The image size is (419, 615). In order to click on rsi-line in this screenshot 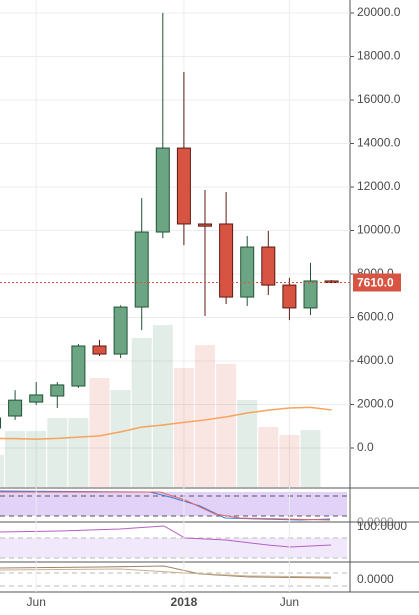, I will do `click(165, 505)`.